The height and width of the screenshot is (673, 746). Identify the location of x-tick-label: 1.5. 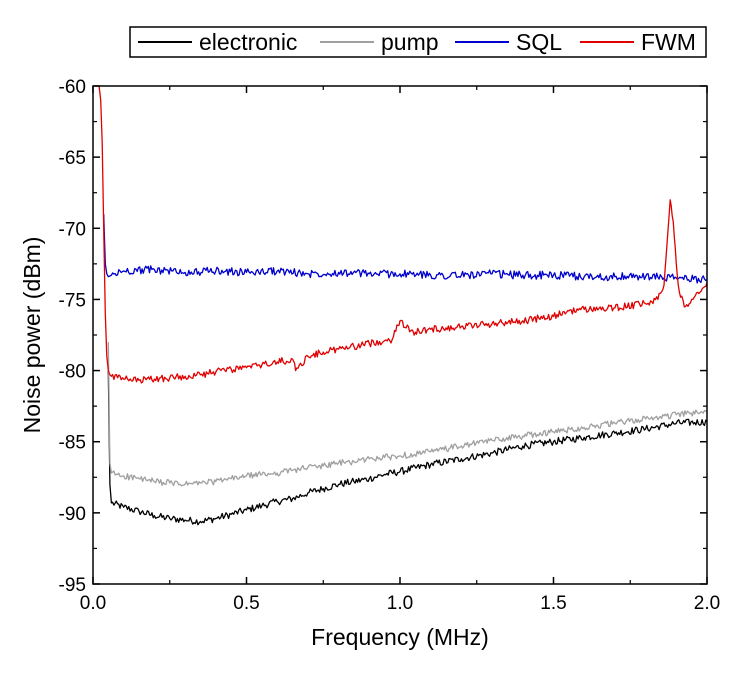
(553, 603).